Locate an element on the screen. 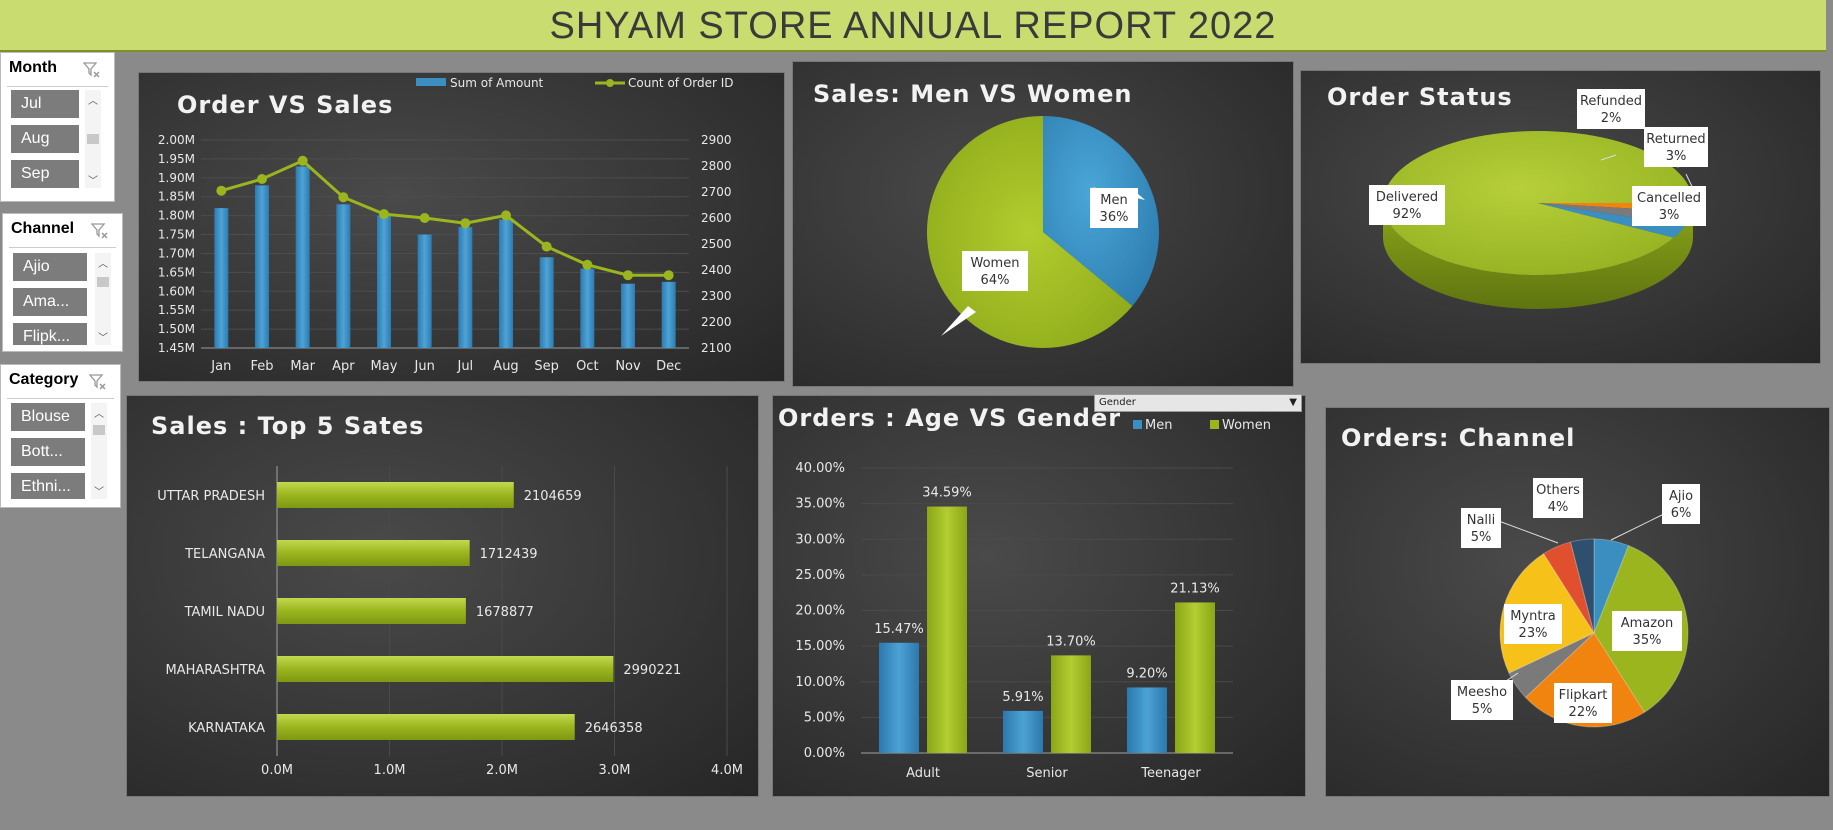 The image size is (1833, 830). pie-slice-cancelled is located at coordinates (1612, 220).